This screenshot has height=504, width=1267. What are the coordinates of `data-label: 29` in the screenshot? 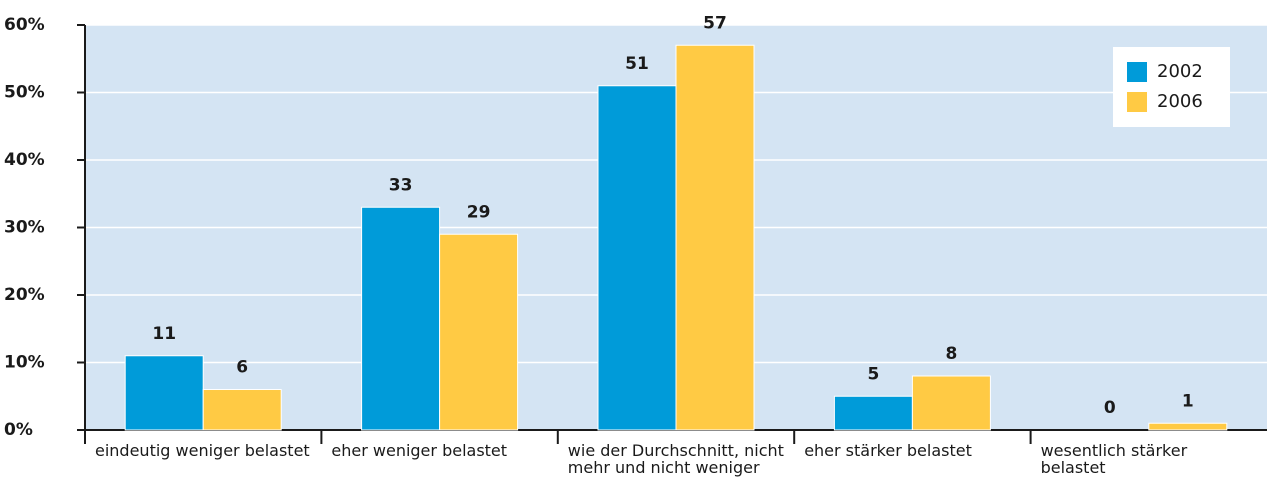 It's located at (479, 212).